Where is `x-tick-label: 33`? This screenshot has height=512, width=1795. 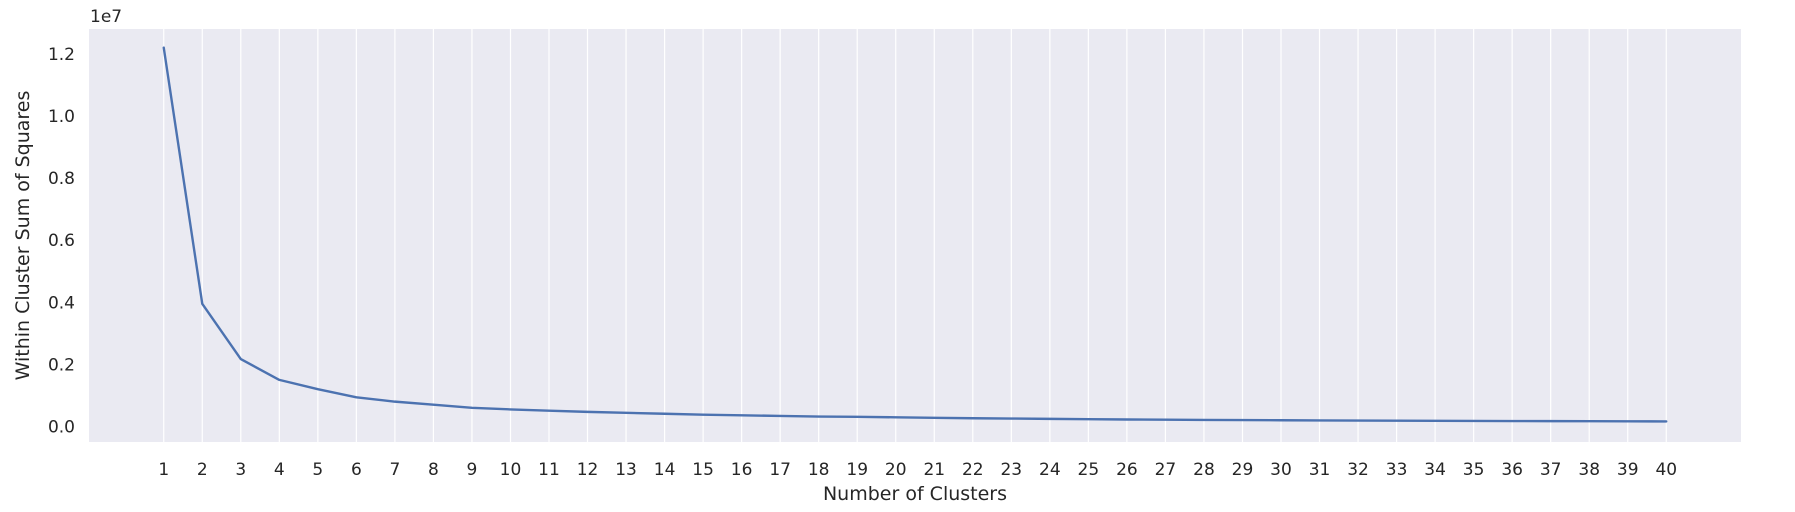 x-tick-label: 33 is located at coordinates (1397, 470).